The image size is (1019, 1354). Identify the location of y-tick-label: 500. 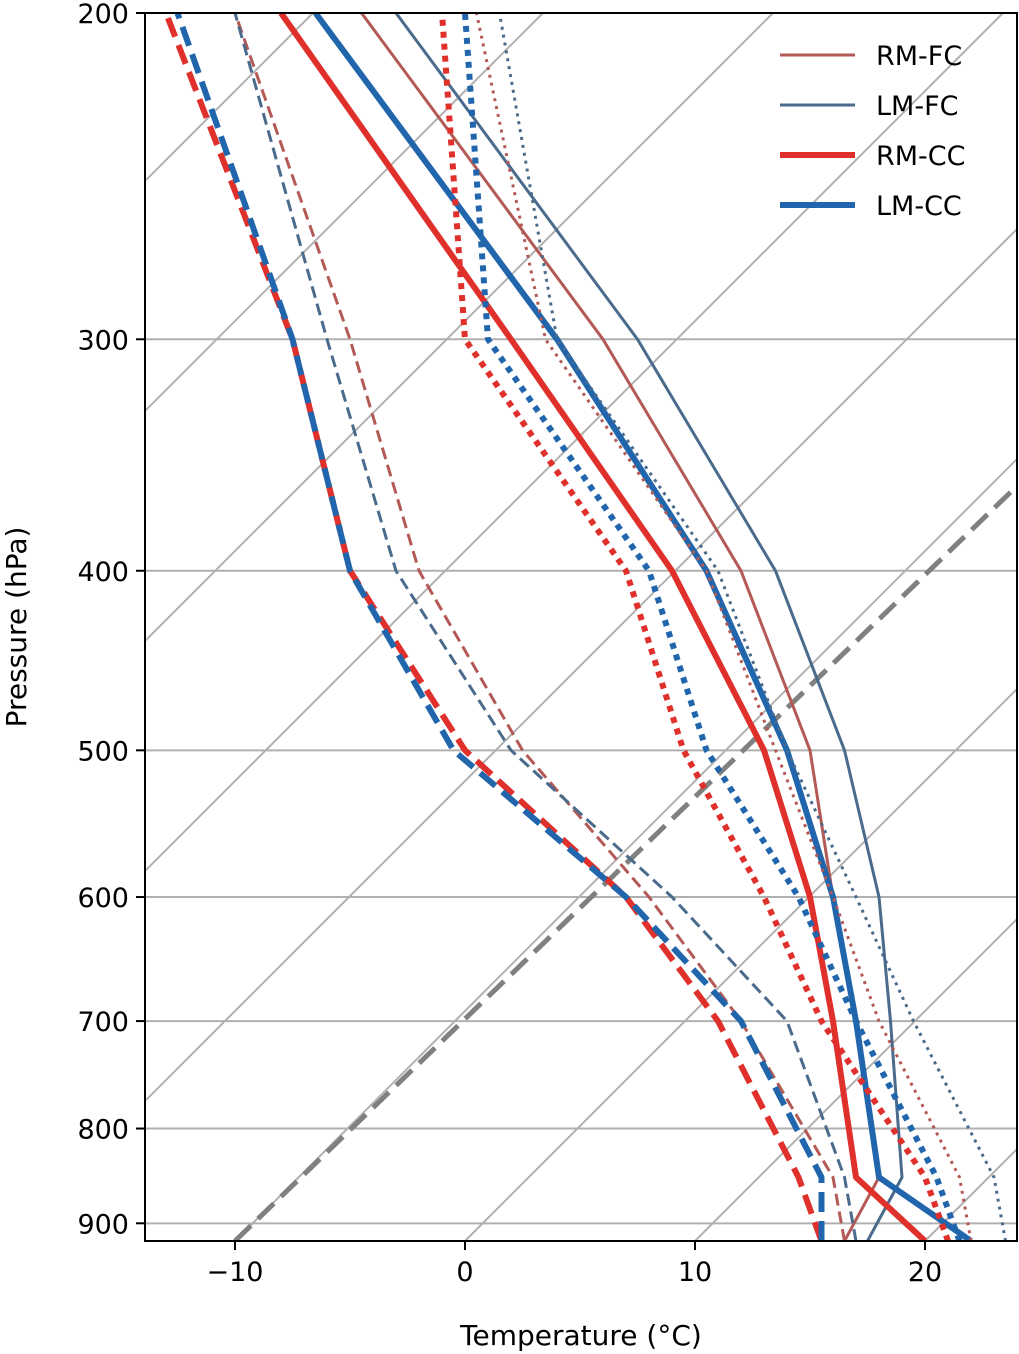
(103, 751).